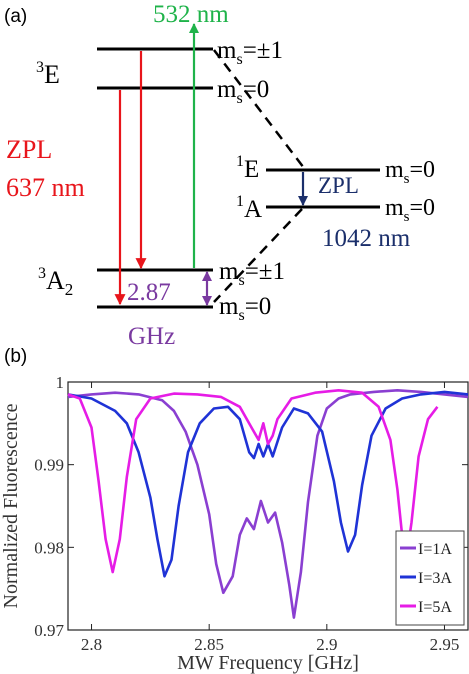 The width and height of the screenshot is (469, 674). Describe the element at coordinates (410, 210) in the screenshot. I see `ms-0-1a-label: ms=0` at that location.